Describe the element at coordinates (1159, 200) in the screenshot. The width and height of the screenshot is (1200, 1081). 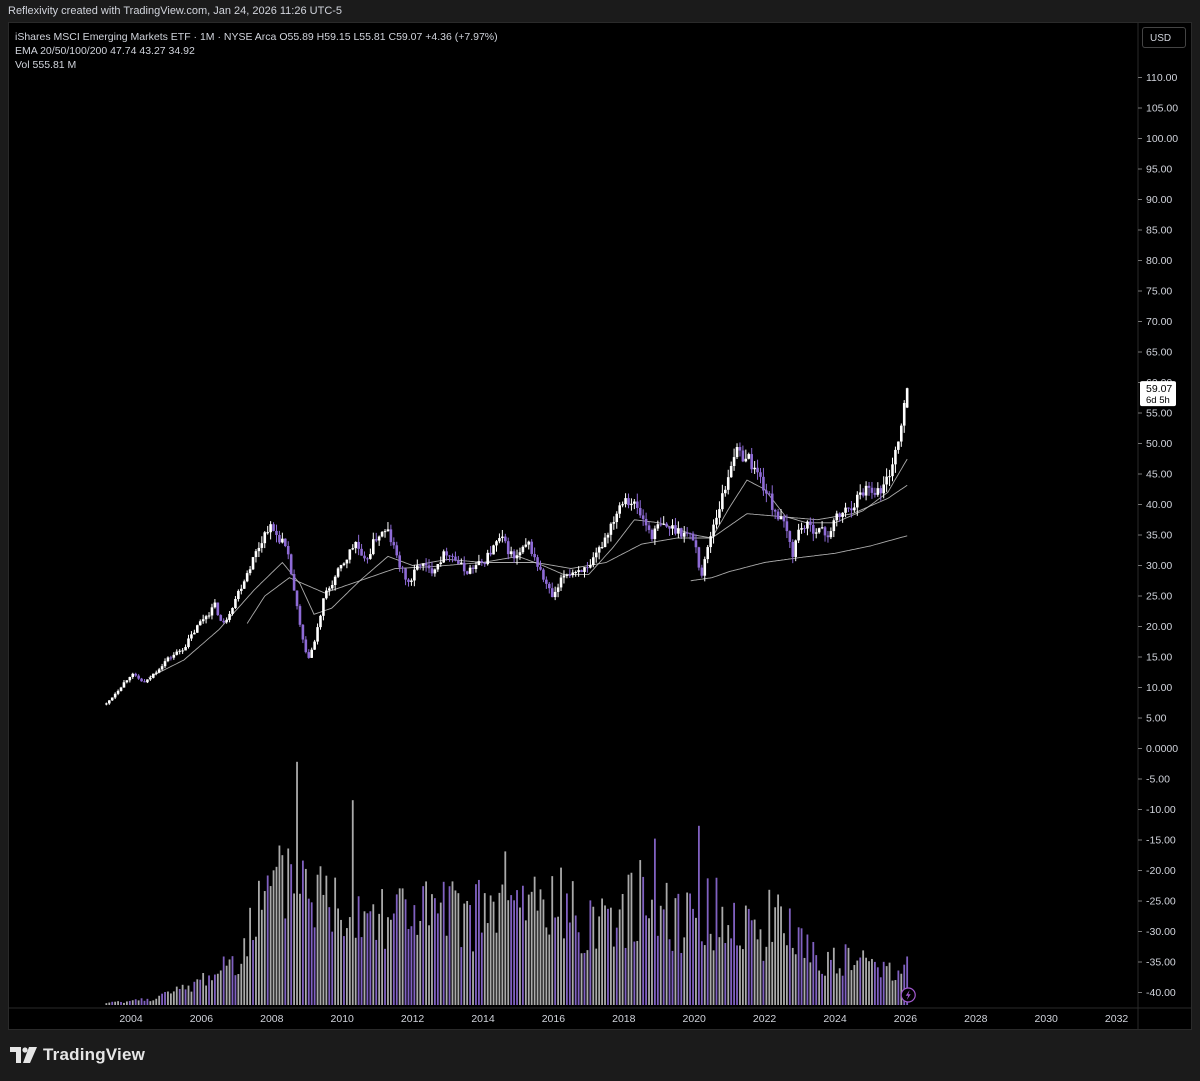
I see `y-tick-label: 90.00` at that location.